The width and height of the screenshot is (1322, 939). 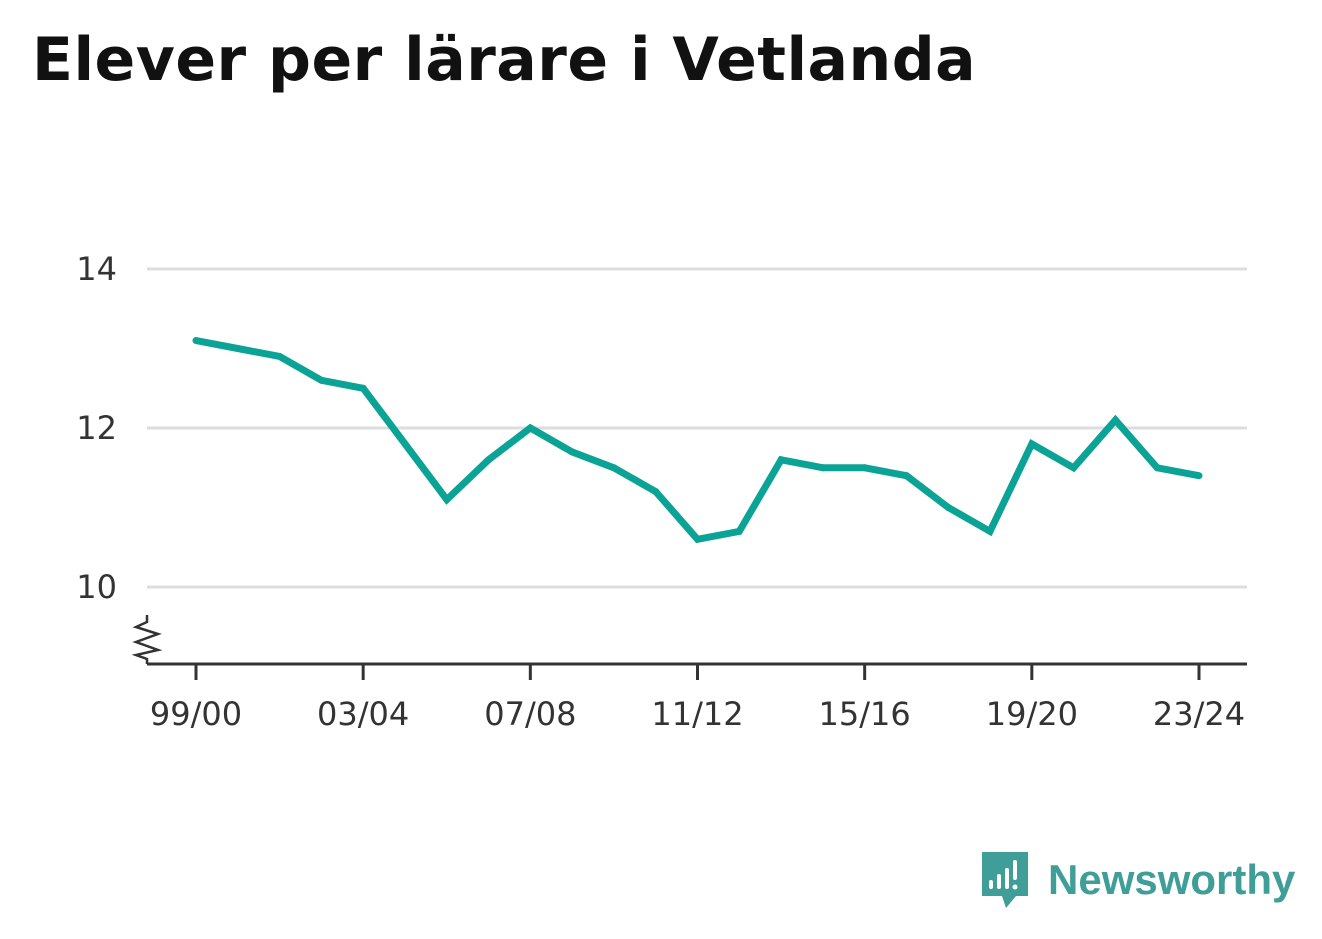 What do you see at coordinates (363, 714) in the screenshot?
I see `x-tick-label: 03/04` at bounding box center [363, 714].